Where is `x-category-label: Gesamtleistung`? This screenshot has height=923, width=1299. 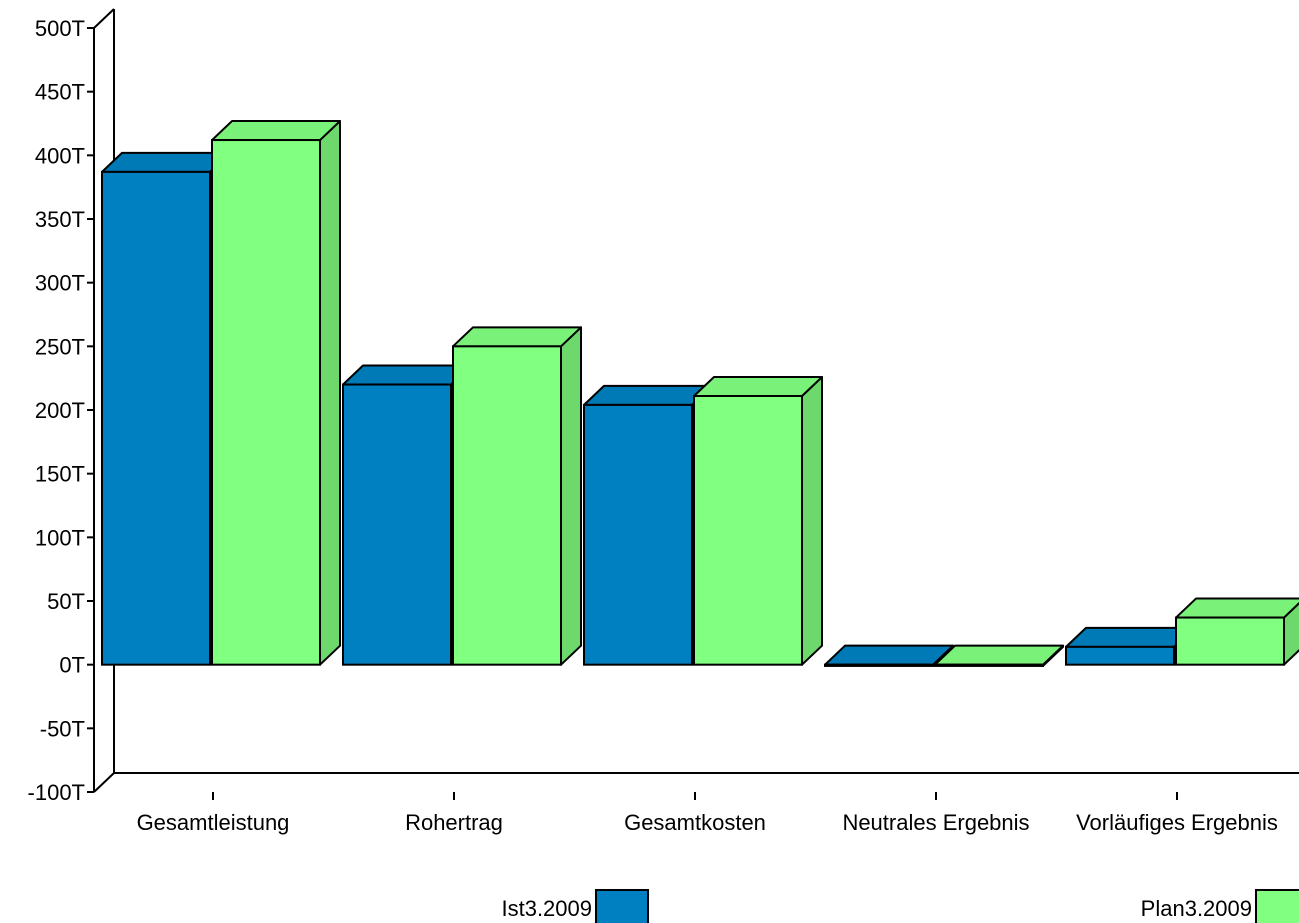 x-category-label: Gesamtleistung is located at coordinates (213, 822).